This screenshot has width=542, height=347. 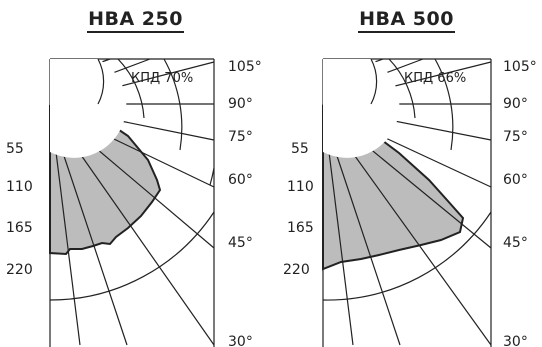 I want to click on diagram-title: НВА 250, so click(x=135, y=20).